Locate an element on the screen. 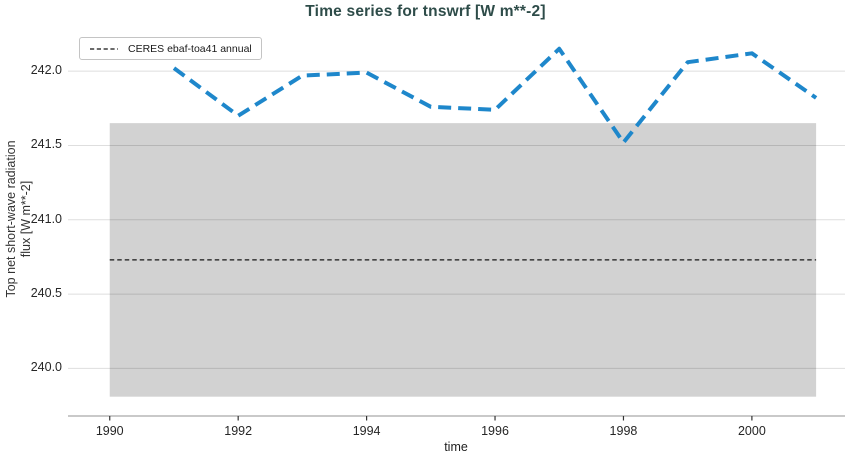 The width and height of the screenshot is (851, 457). y-tick-label: 242.0 is located at coordinates (46, 70).